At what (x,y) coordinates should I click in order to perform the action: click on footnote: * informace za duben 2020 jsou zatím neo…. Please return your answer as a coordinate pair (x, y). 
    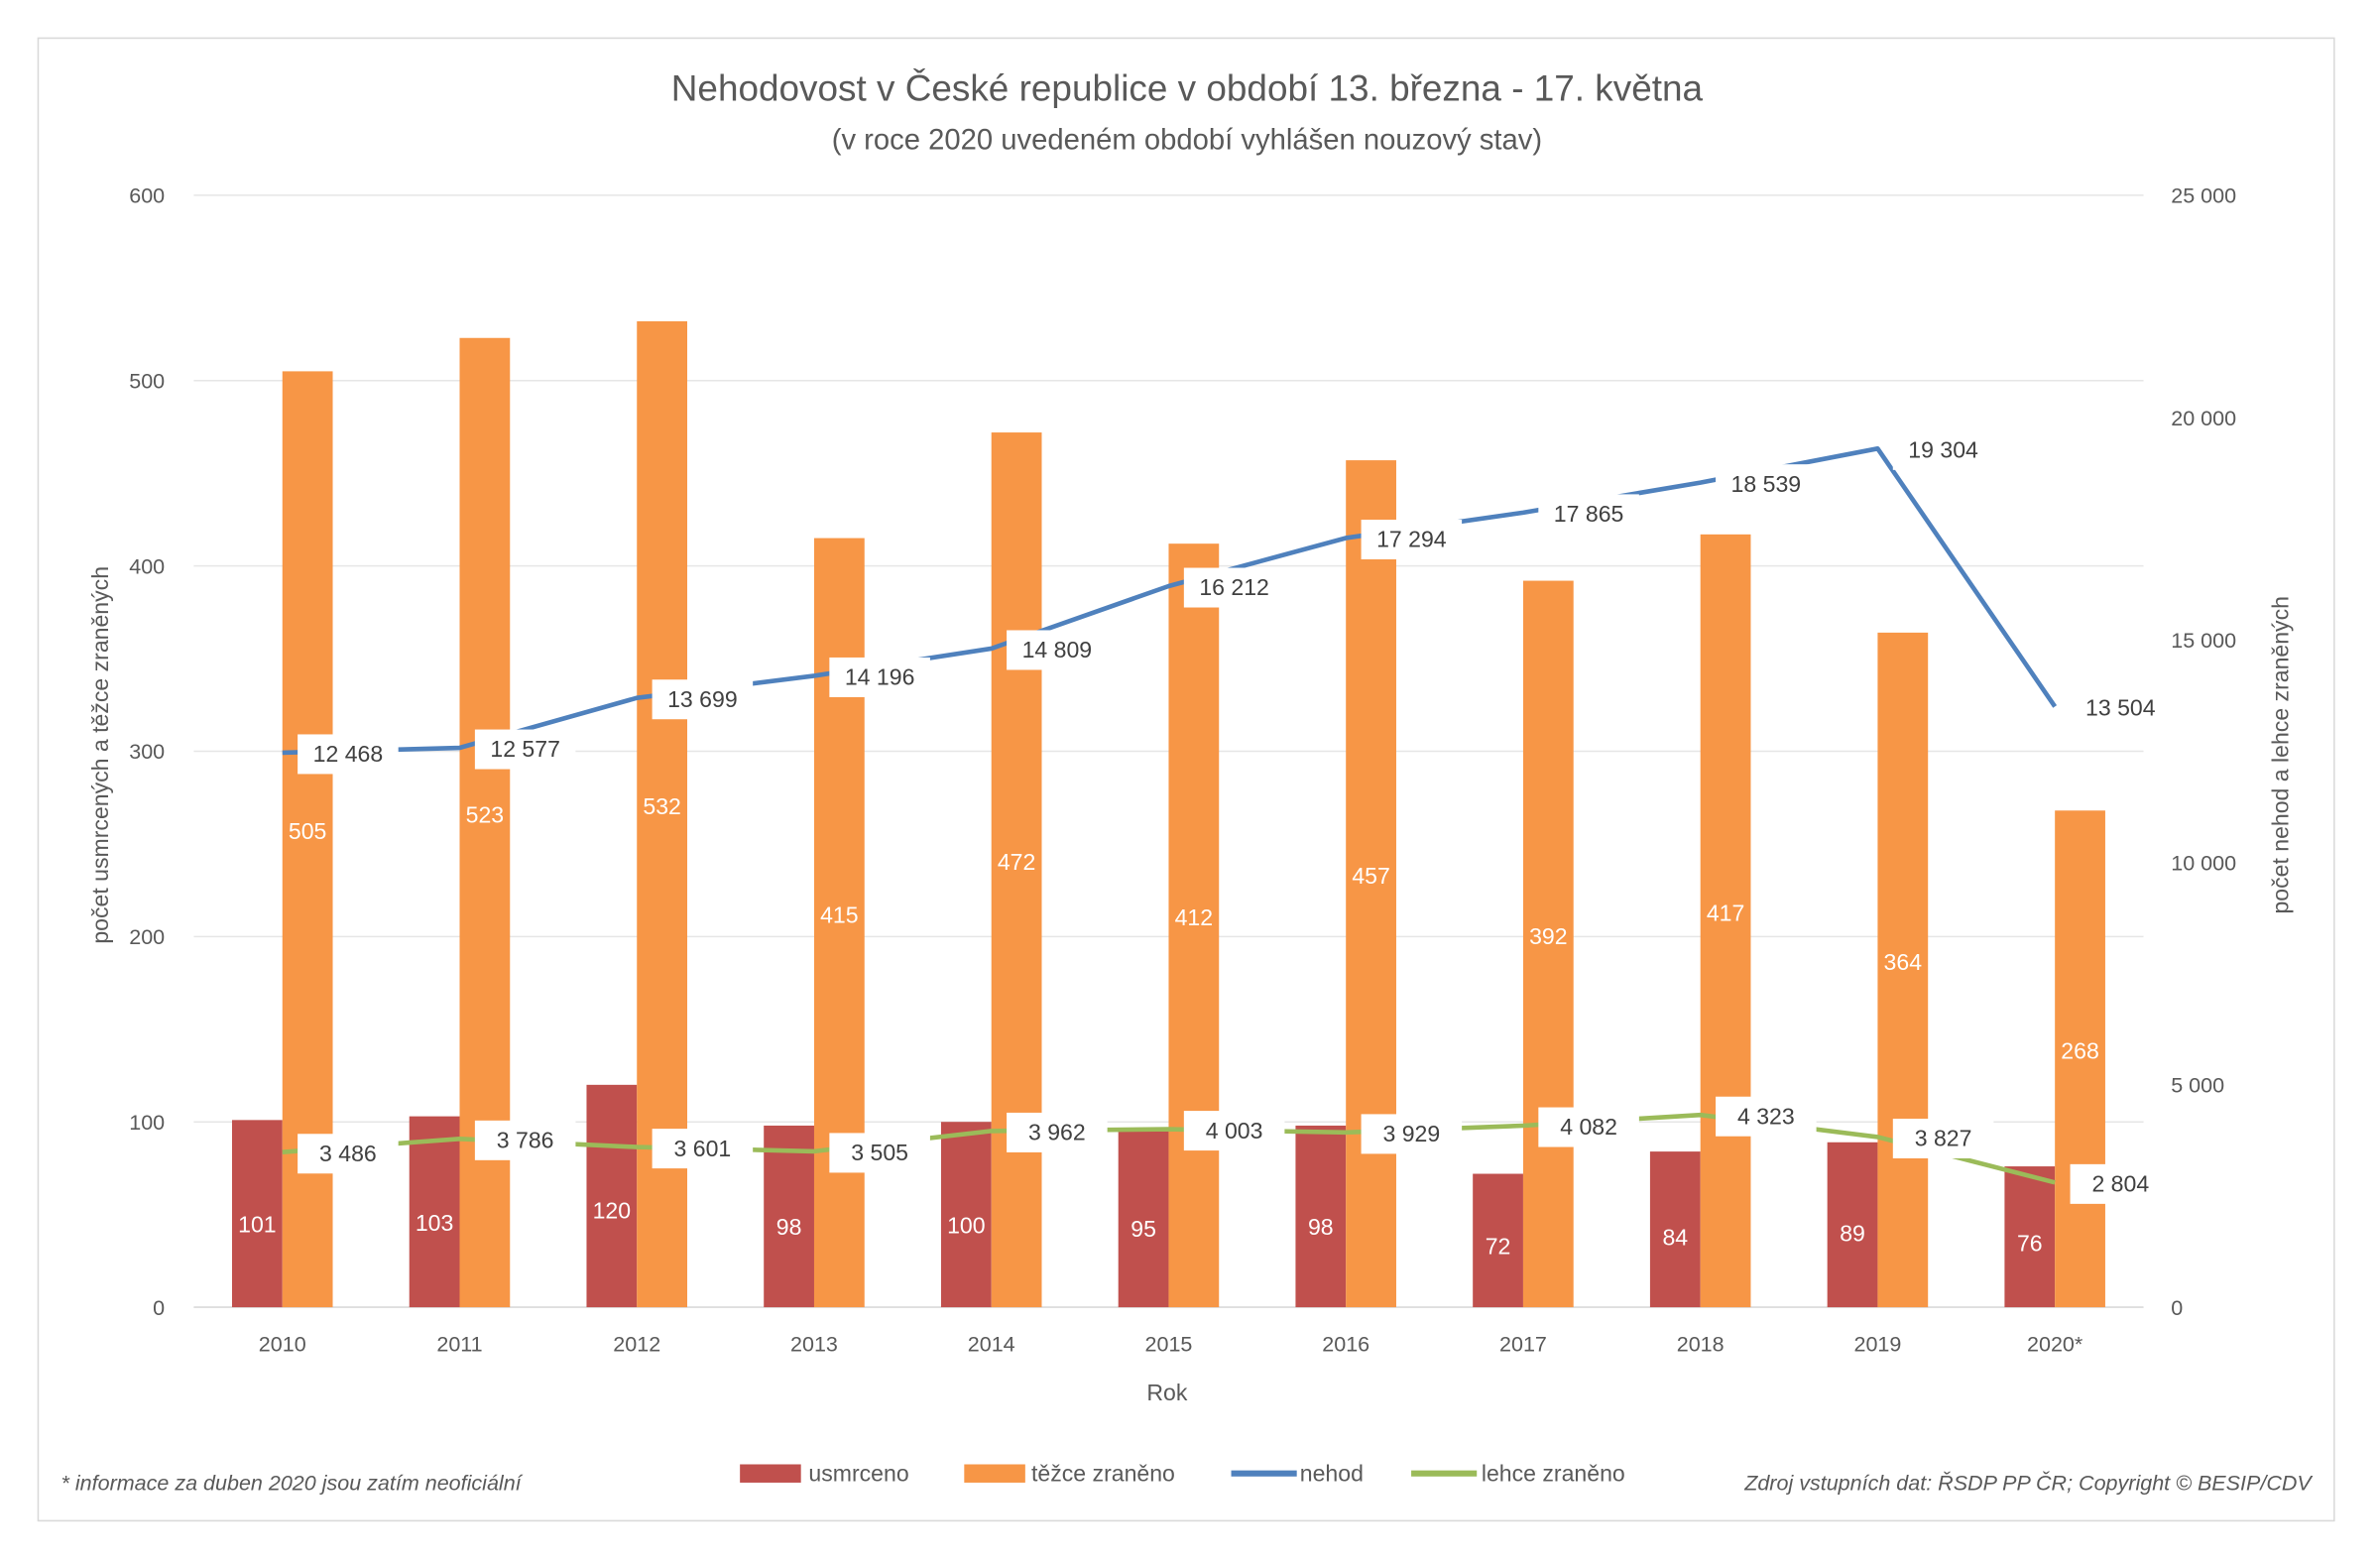
    Looking at the image, I should click on (292, 1484).